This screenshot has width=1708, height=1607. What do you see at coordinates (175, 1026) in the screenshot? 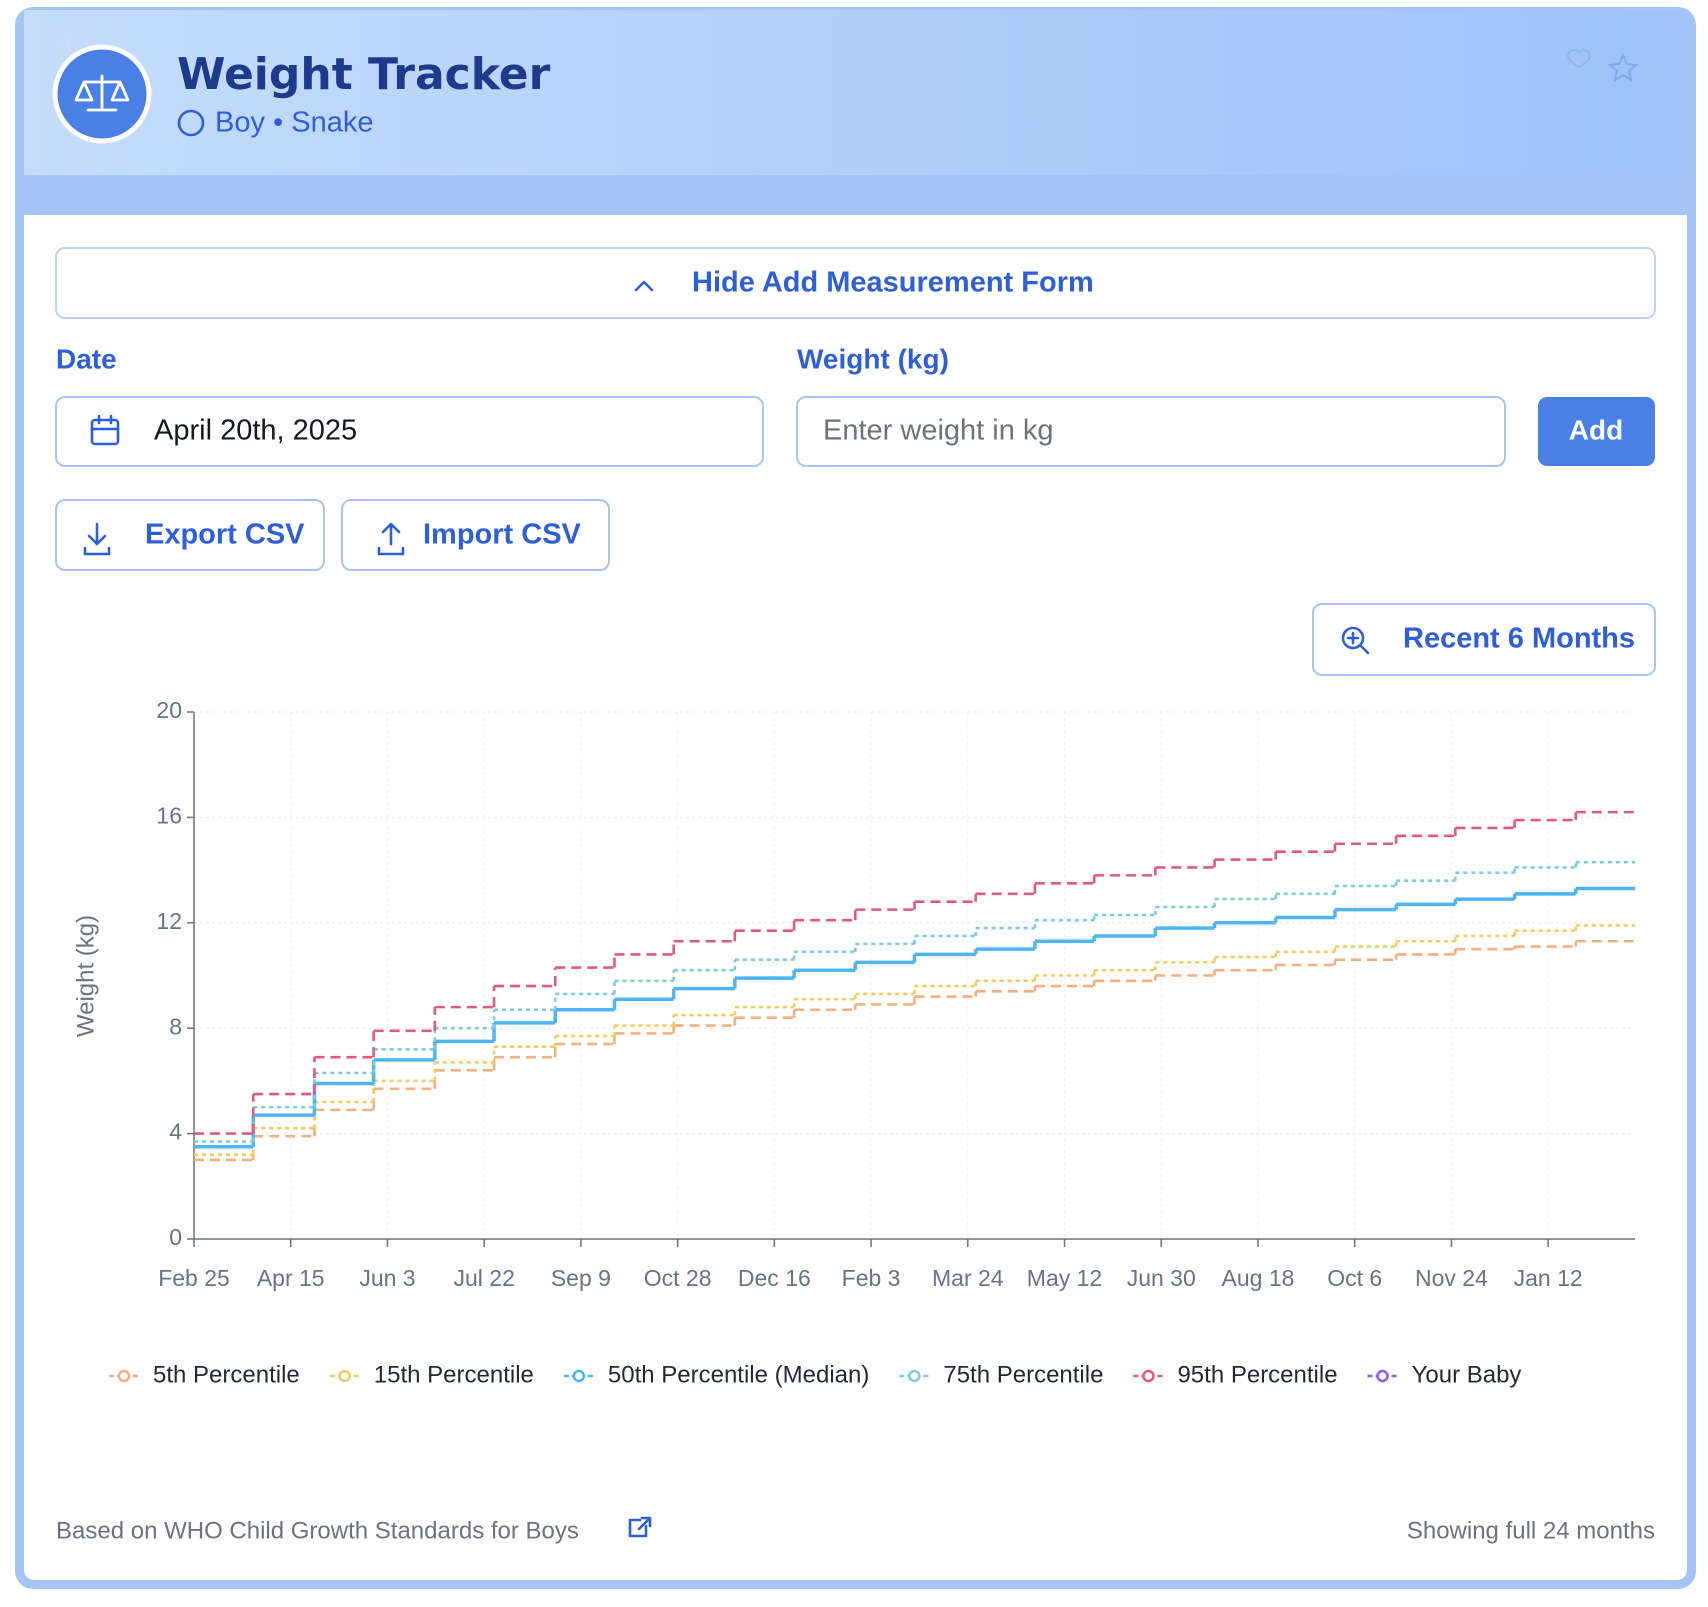
I see `y-tick-label: 8` at bounding box center [175, 1026].